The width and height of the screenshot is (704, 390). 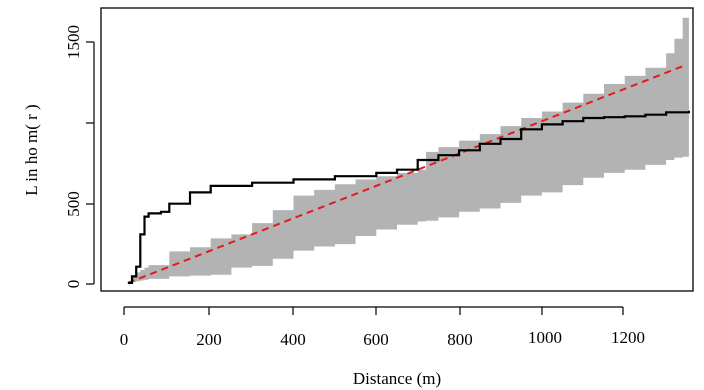 I want to click on x-tick-label: 1000, so click(x=545, y=337).